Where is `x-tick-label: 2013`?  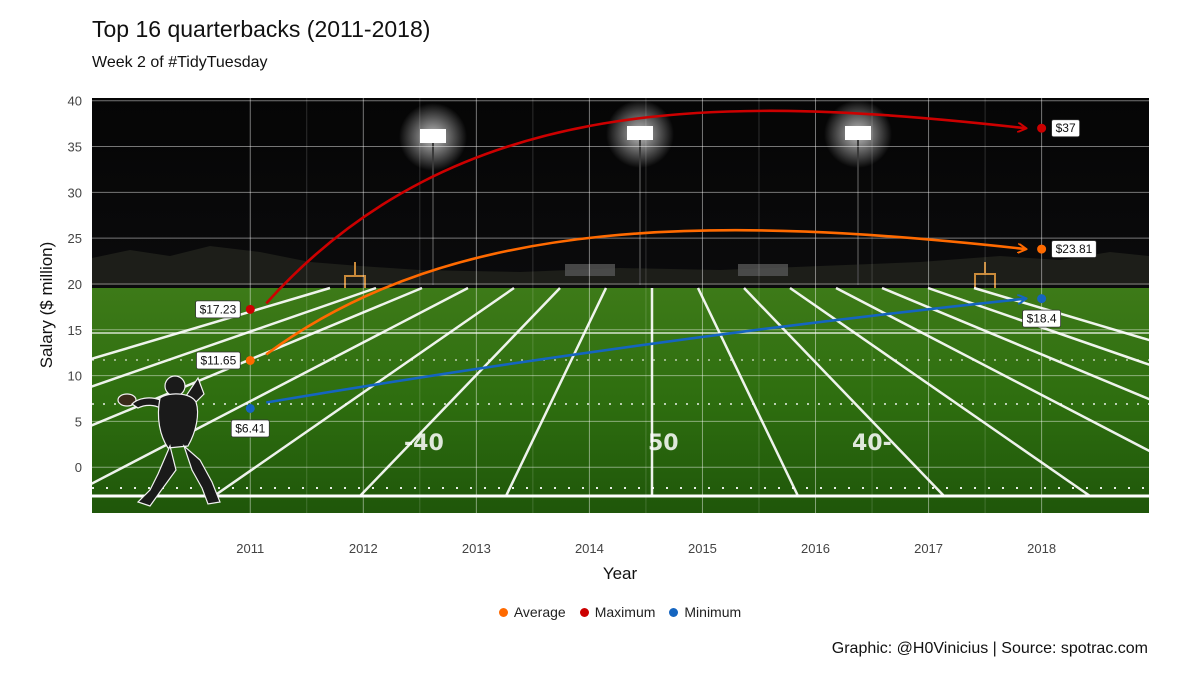 x-tick-label: 2013 is located at coordinates (476, 548).